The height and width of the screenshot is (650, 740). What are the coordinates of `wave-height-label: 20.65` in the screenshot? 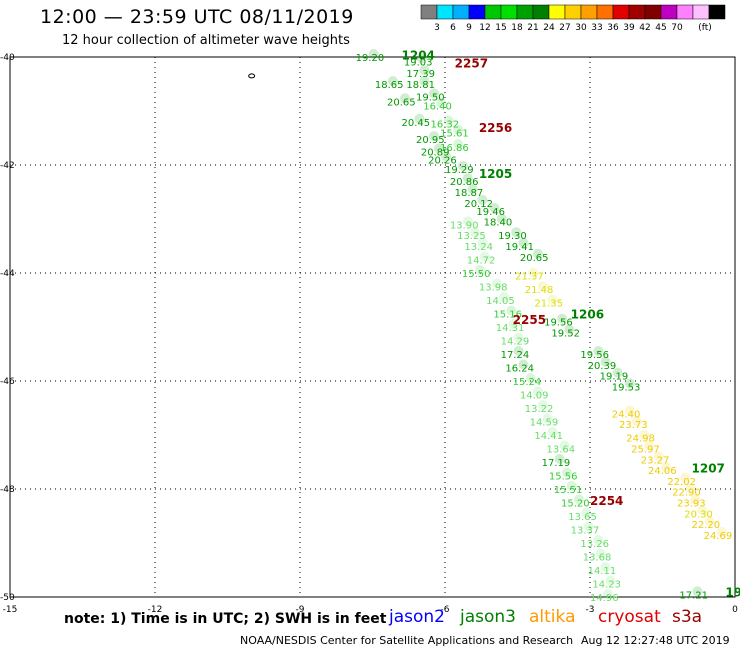 It's located at (534, 258).